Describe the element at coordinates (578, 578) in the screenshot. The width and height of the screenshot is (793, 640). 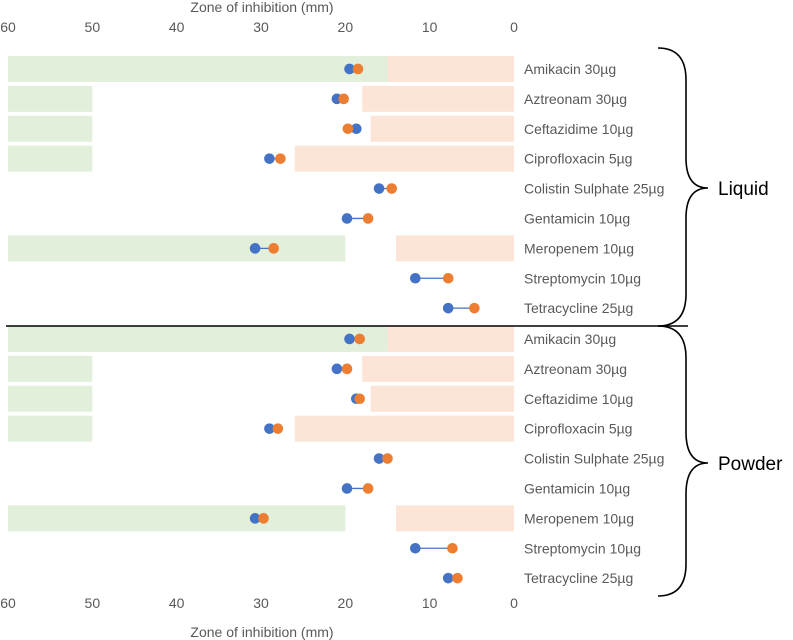
I see `category-label-powder-8: Tetracycline 25µg` at that location.